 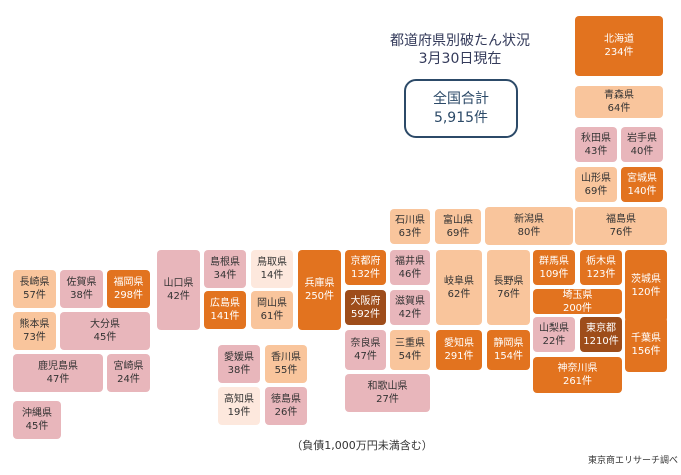 What do you see at coordinates (410, 307) in the screenshot?
I see `prefecture-shiga: 滋賀県 42件` at bounding box center [410, 307].